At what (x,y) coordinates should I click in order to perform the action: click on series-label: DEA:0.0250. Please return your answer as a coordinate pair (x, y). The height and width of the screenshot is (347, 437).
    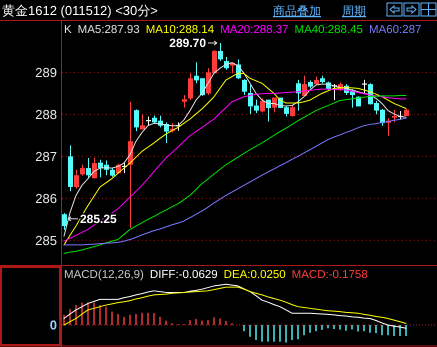
    Looking at the image, I should click on (255, 275).